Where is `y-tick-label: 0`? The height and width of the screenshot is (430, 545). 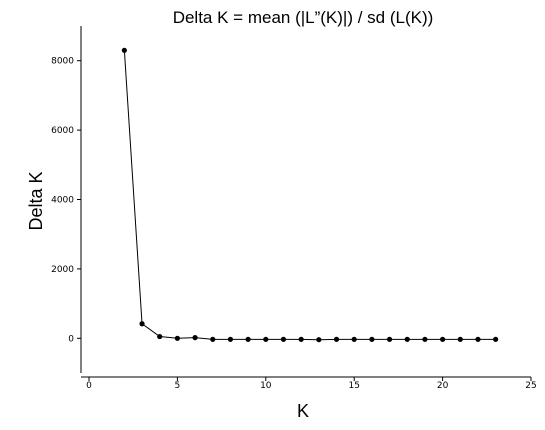
y-tick-label: 0 is located at coordinates (71, 339).